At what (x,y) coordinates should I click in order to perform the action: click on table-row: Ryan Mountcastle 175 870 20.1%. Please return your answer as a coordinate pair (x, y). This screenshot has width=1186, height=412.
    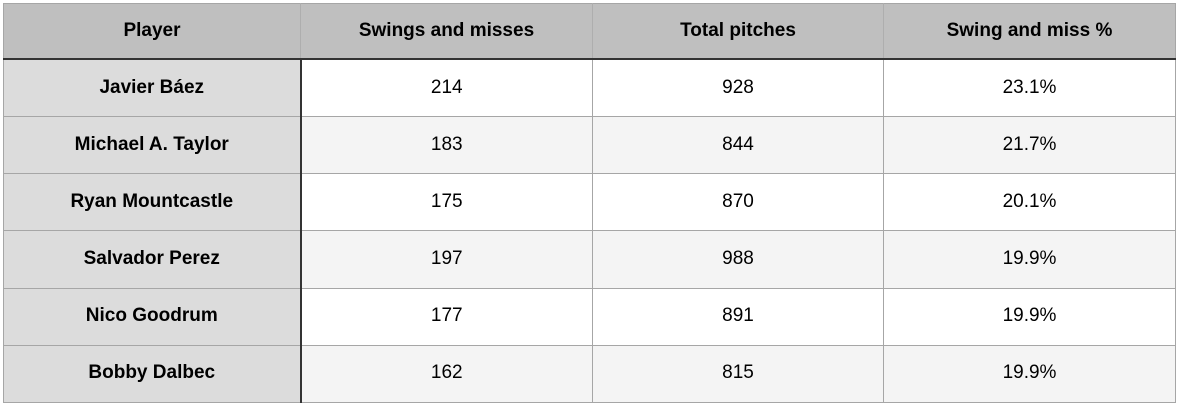
    Looking at the image, I should click on (589, 202).